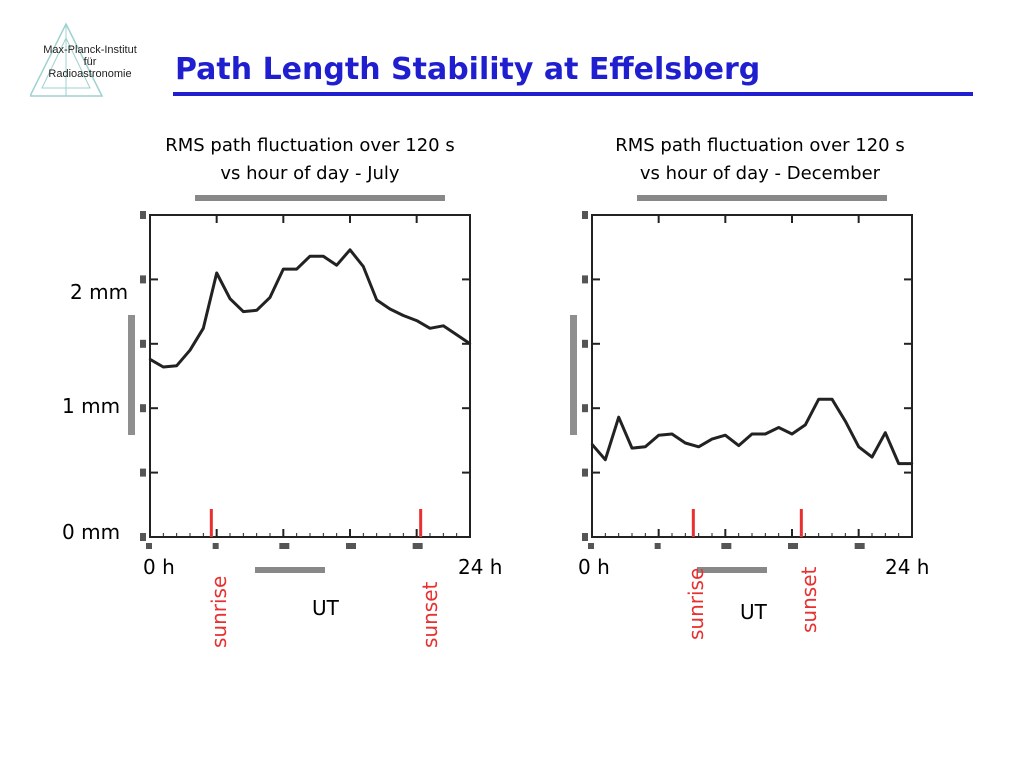 This screenshot has height=768, width=1024. I want to click on july-sunrise-label: sunrise, so click(219, 611).